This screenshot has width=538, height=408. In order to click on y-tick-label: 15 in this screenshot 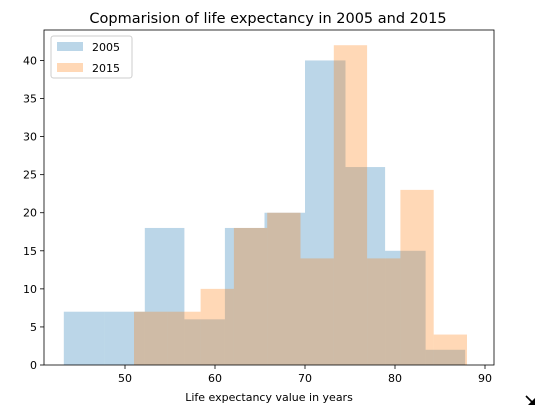, I will do `click(30, 251)`.